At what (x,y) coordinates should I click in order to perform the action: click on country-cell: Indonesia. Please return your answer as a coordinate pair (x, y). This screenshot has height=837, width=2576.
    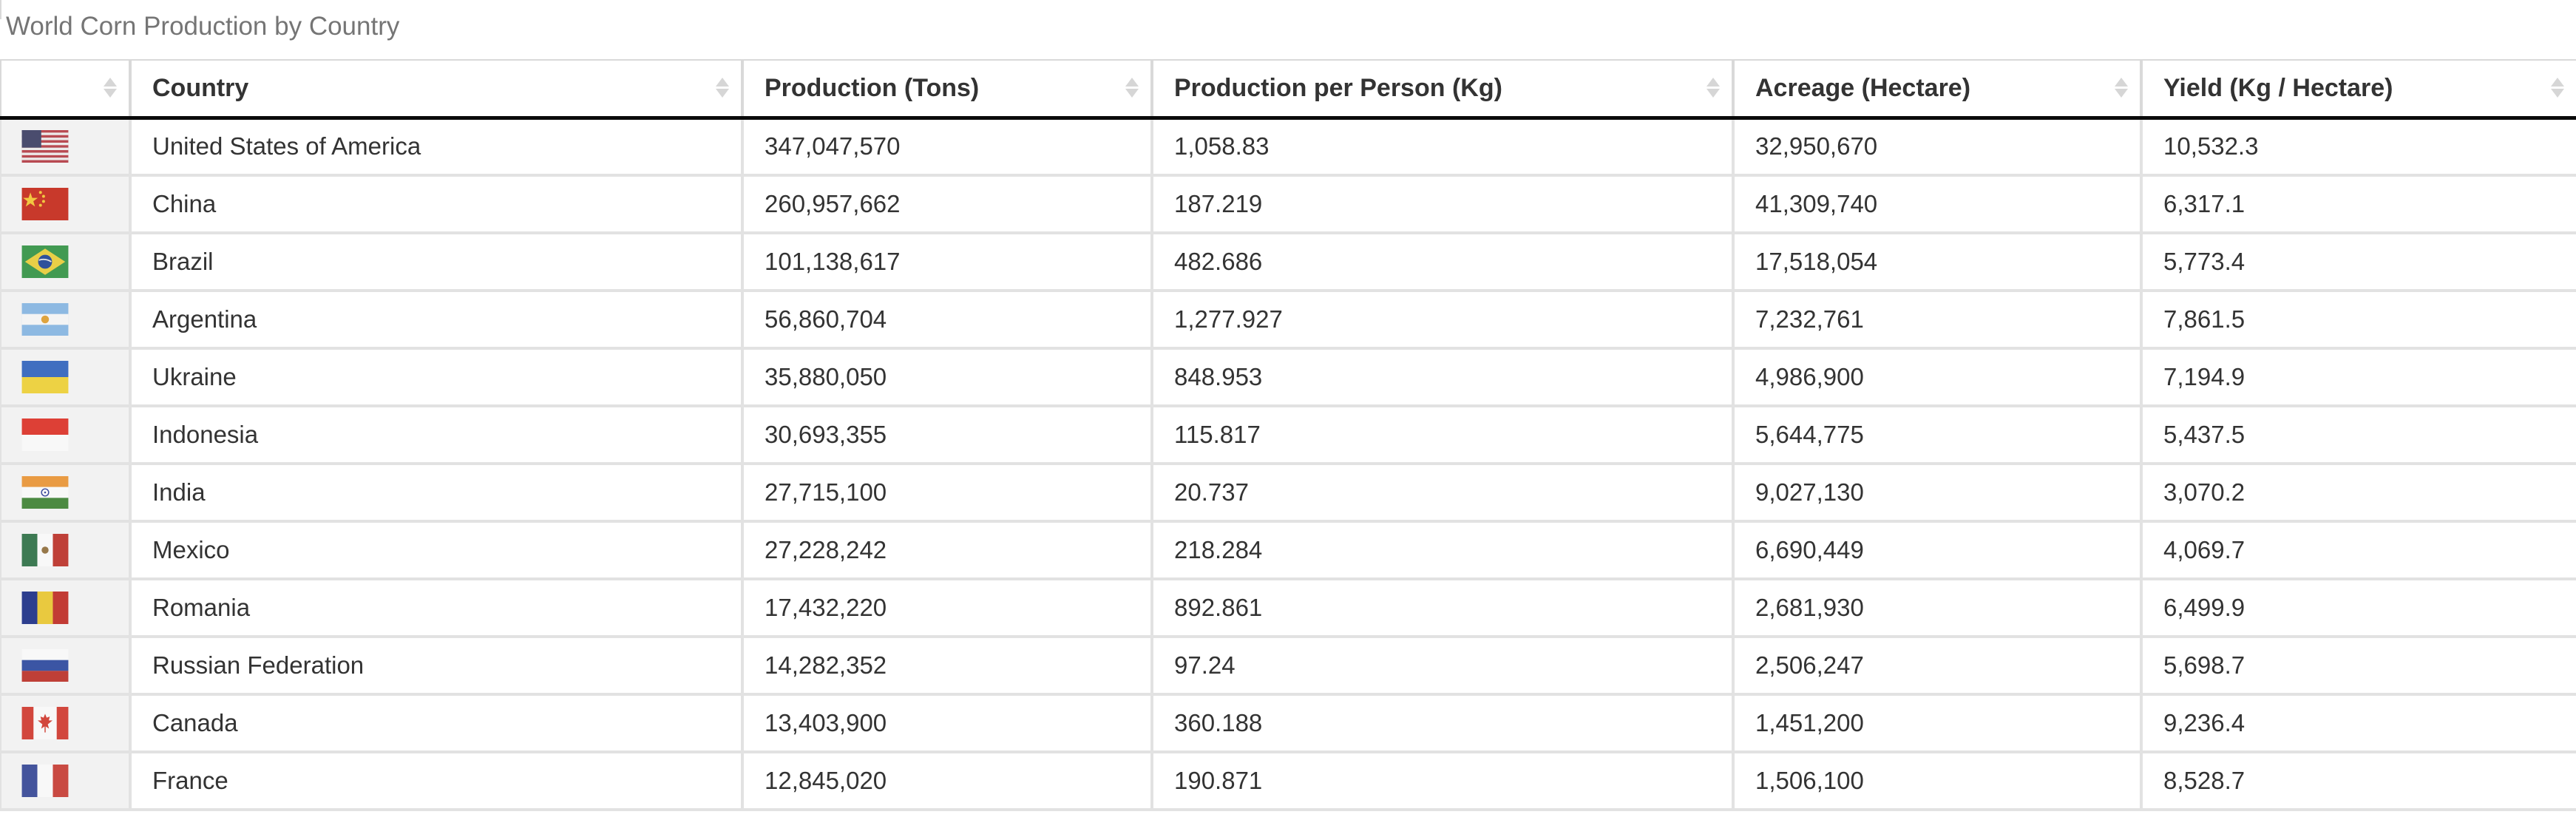
    Looking at the image, I should click on (437, 435).